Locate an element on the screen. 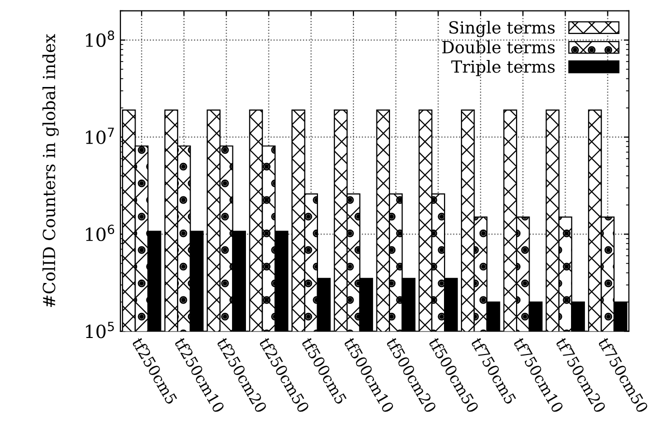  y-tick-label: 10$^{7}$ is located at coordinates (100, 136).